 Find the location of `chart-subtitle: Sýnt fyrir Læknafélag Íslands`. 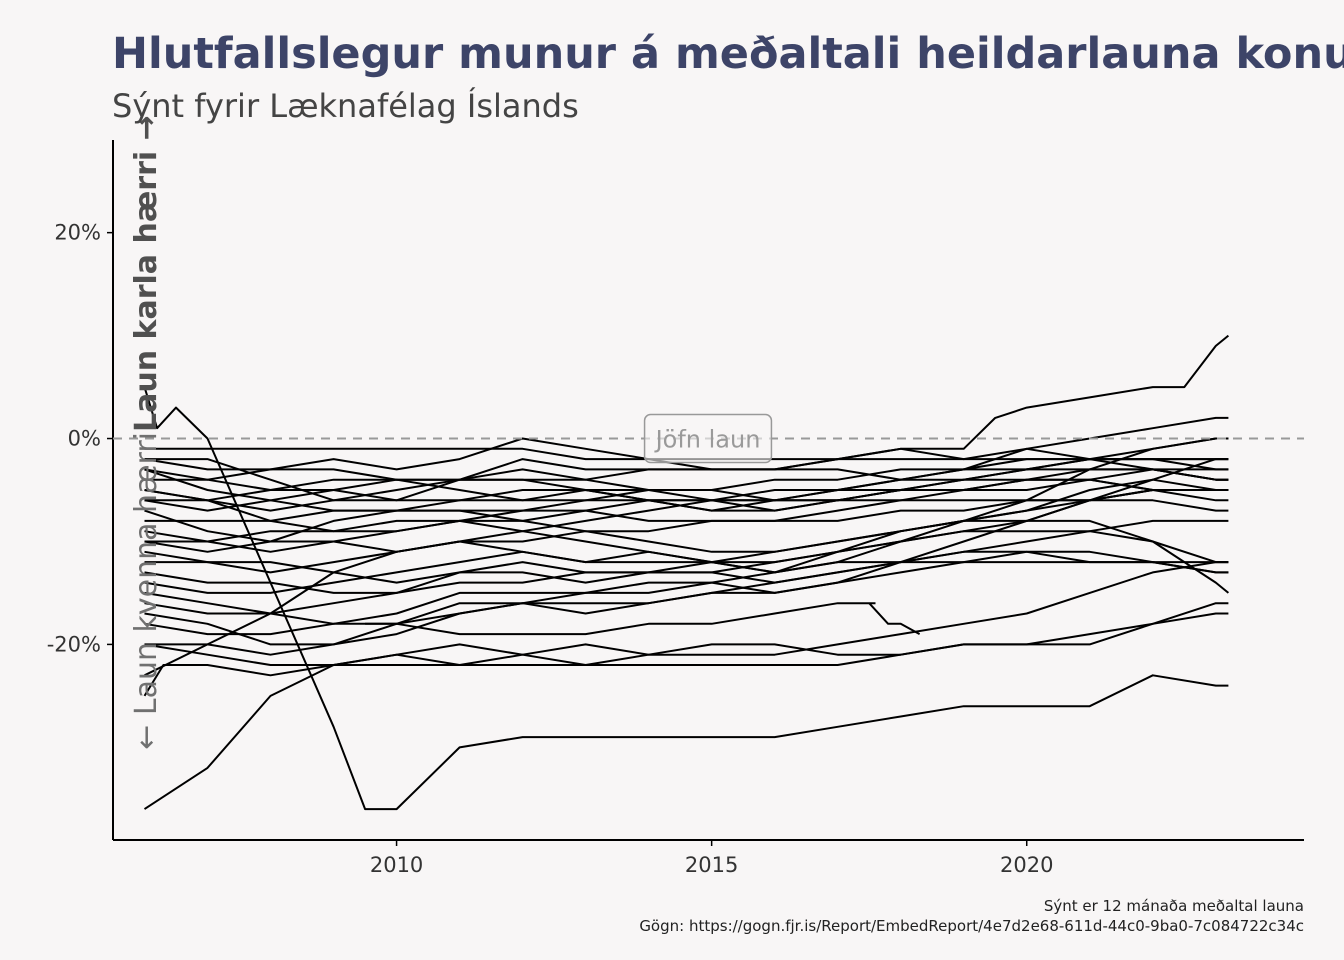

chart-subtitle: Sýnt fyrir Læknafélag Íslands is located at coordinates (345, 106).